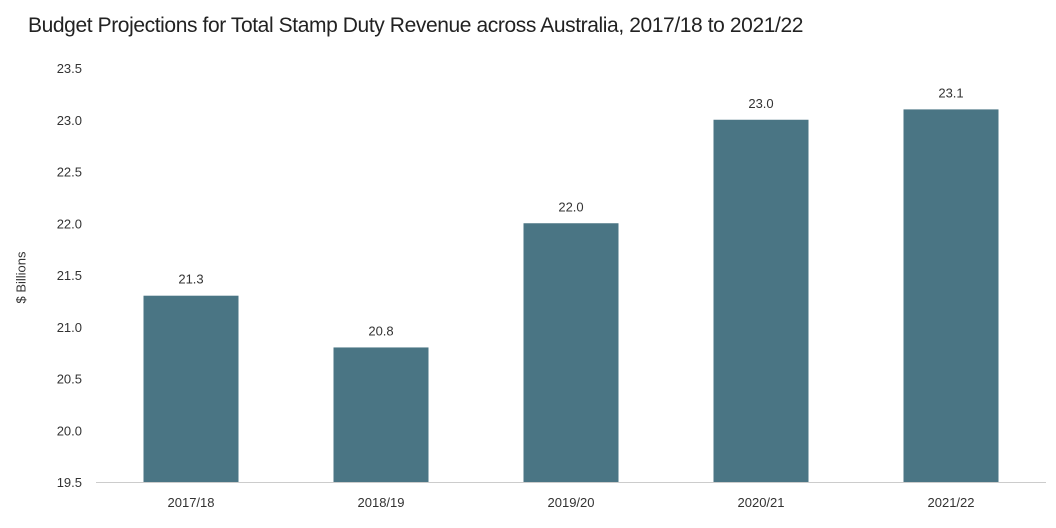 The image size is (1056, 528). I want to click on data-label: 23.0, so click(760, 103).